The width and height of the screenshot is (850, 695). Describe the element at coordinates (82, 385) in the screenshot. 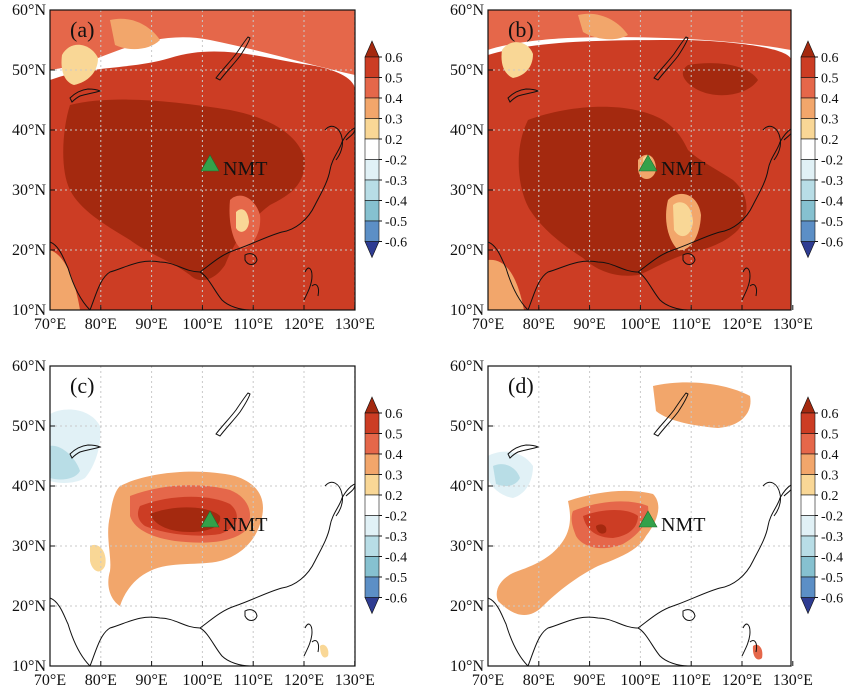

I see `panel-label: (c)` at that location.